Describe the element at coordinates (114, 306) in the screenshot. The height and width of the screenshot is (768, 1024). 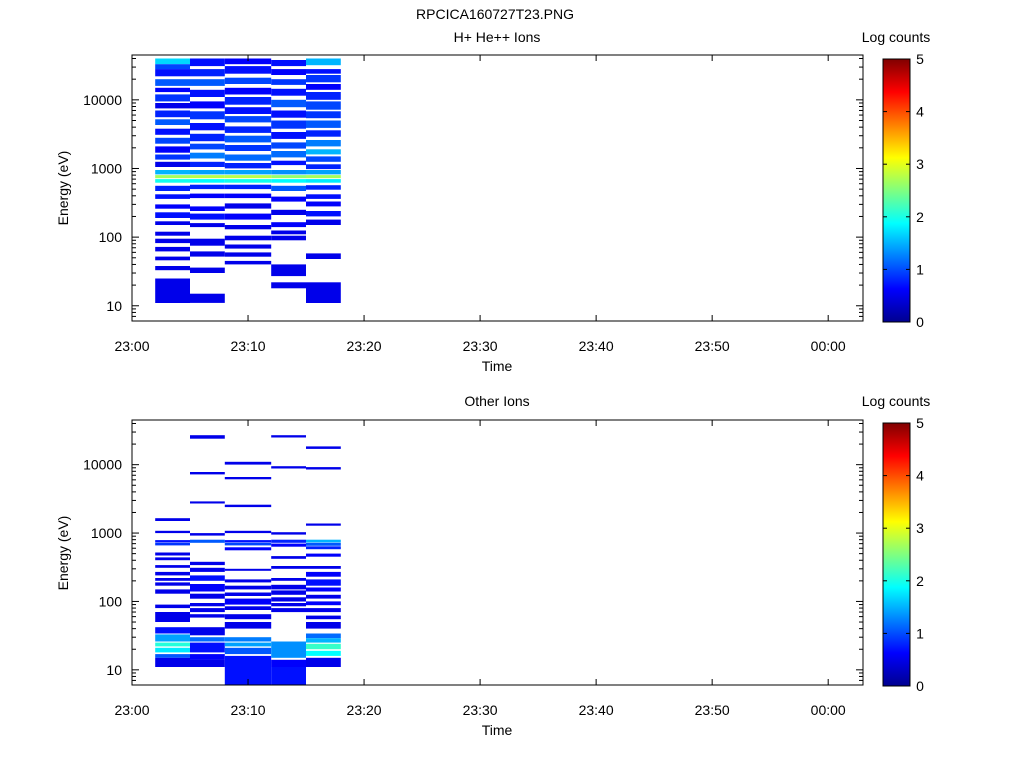
I see `y-tick-label: 10` at that location.